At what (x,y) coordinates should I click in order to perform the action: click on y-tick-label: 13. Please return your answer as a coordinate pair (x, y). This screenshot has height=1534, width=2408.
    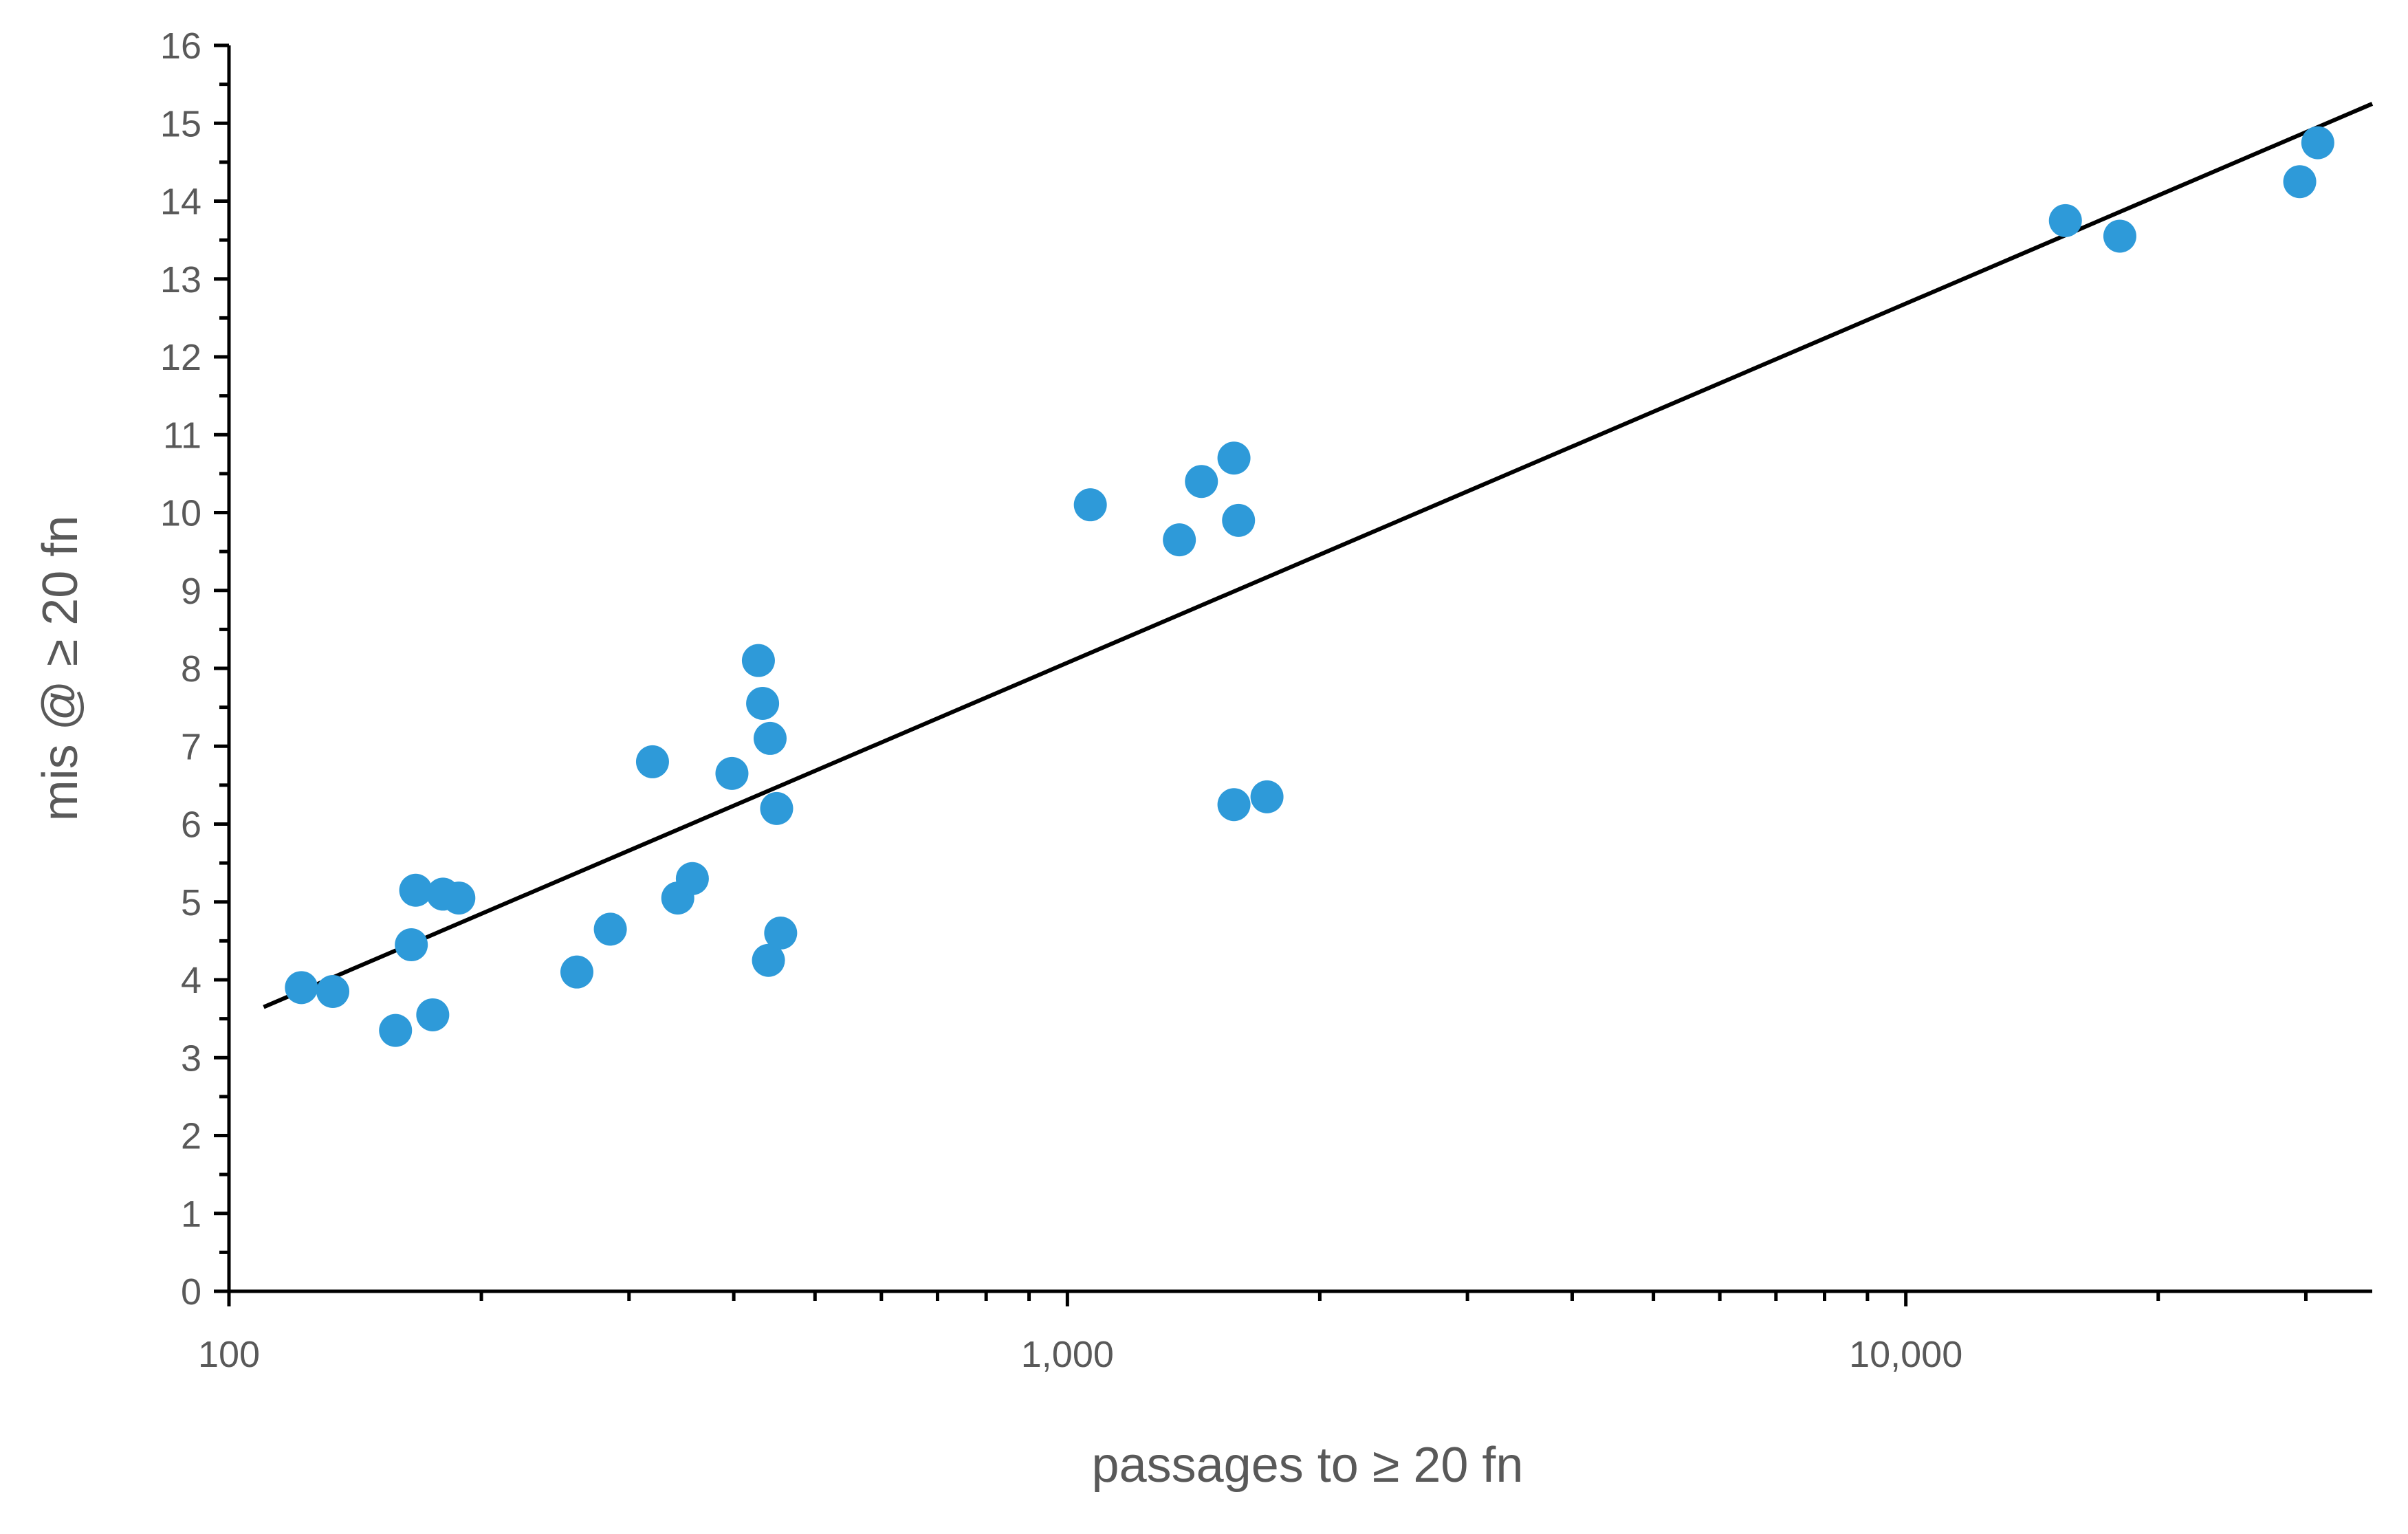
    Looking at the image, I should click on (180, 279).